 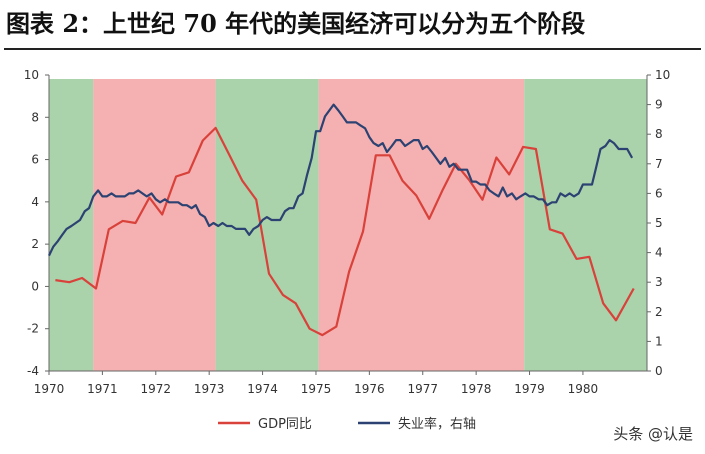 I want to click on legend-label-1: GDP同比, so click(x=285, y=424).